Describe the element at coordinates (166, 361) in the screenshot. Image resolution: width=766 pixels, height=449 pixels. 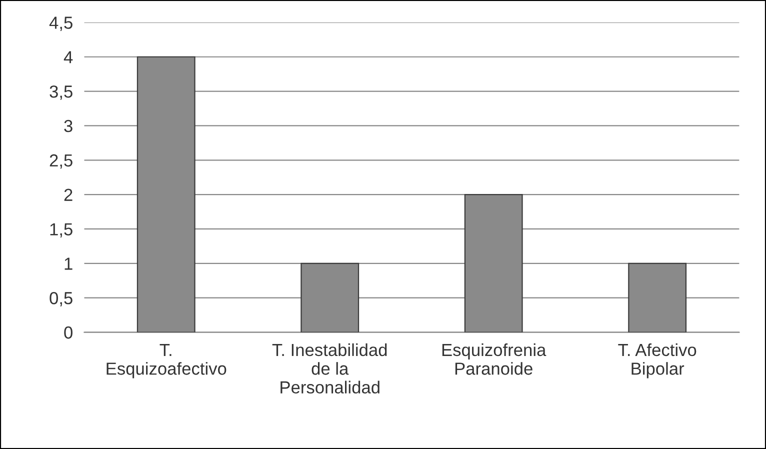
I see `x-tick-label: T. Esquizoafectivo` at that location.